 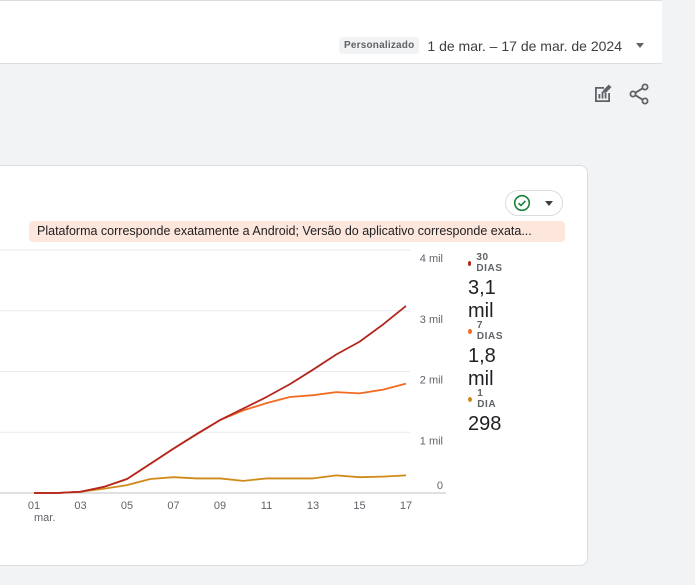 What do you see at coordinates (484, 412) in the screenshot?
I see `legend-item: 1 DIA 298` at bounding box center [484, 412].